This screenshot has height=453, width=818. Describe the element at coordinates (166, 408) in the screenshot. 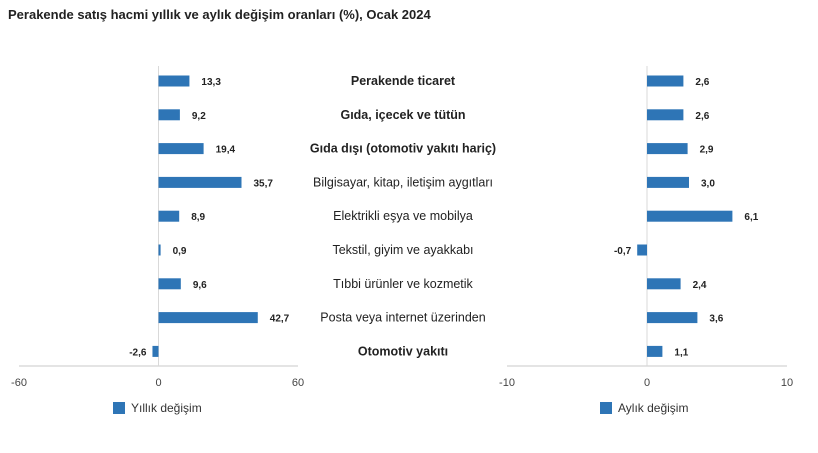

I see `legend-label-yearly: Yıllık değişim` at that location.